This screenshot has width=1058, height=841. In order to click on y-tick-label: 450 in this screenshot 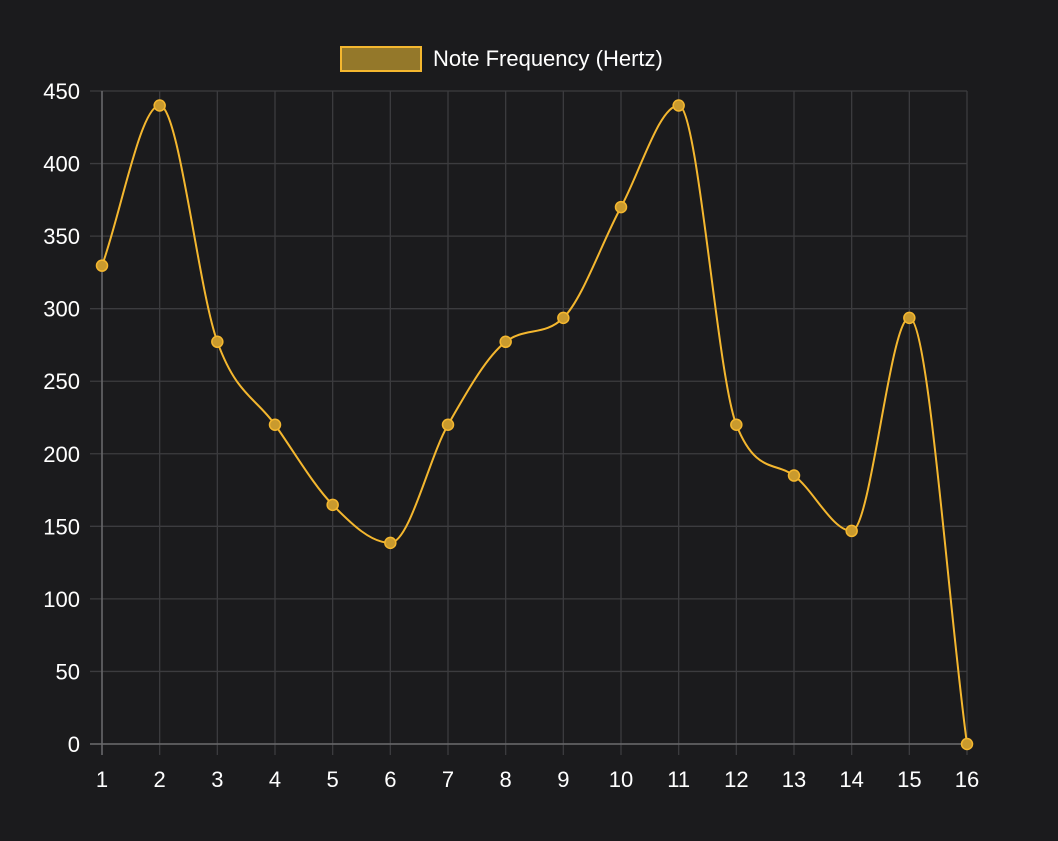, I will do `click(61, 91)`.